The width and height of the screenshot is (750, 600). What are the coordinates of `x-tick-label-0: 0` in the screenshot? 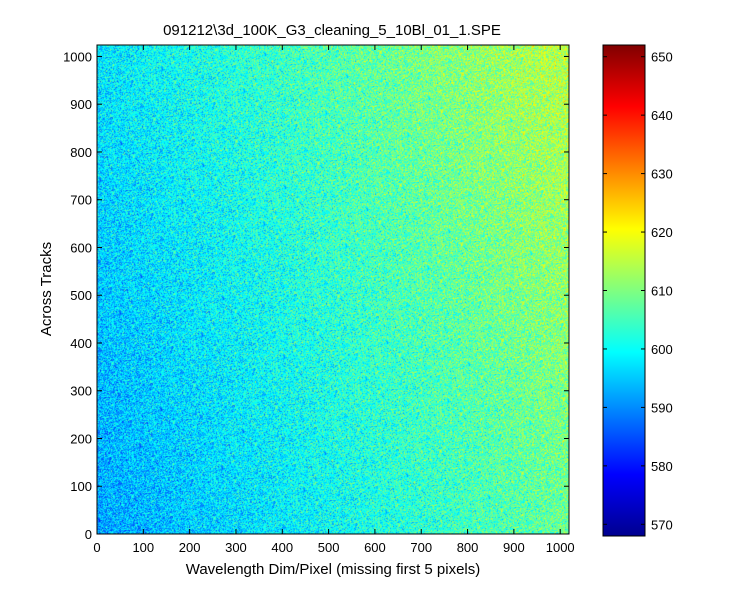 It's located at (96, 547).